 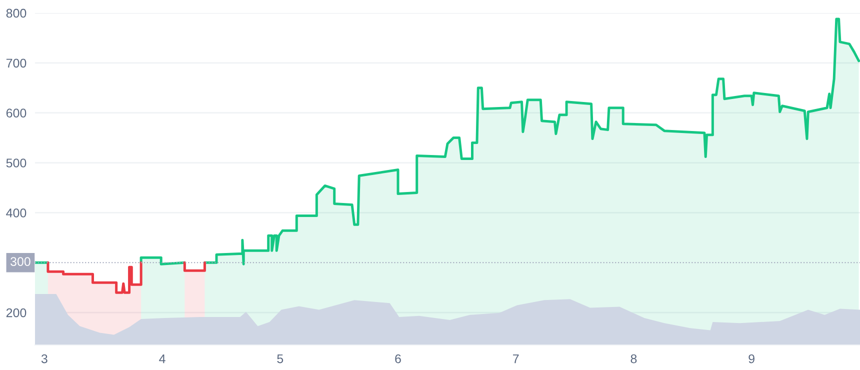 What do you see at coordinates (516, 359) in the screenshot?
I see `x-tick-label: 7` at bounding box center [516, 359].